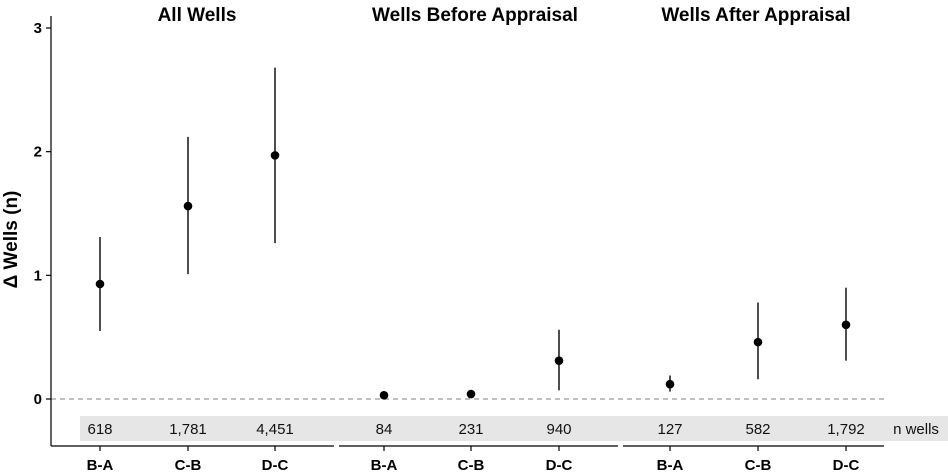  Describe the element at coordinates (38, 28) in the screenshot. I see `y-tick-label: 3` at that location.